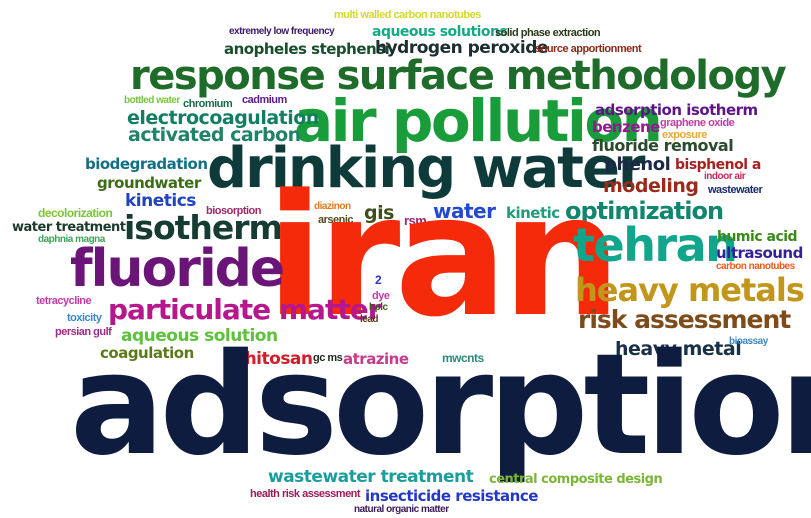 Image resolution: width=811 pixels, height=518 pixels. Describe the element at coordinates (576, 479) in the screenshot. I see `word-central-composite-design: central composite design` at that location.